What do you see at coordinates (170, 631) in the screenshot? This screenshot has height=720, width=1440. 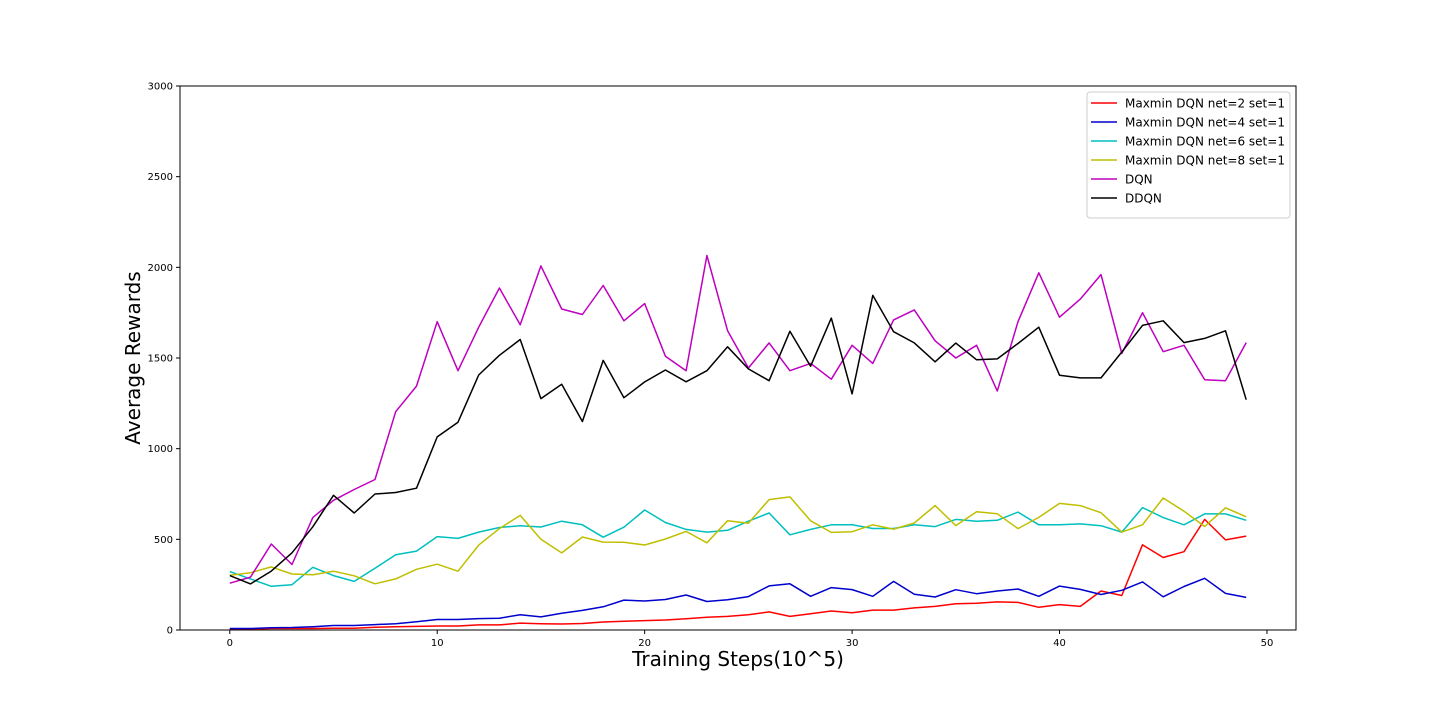 I see `y-tick-label: 0` at bounding box center [170, 631].